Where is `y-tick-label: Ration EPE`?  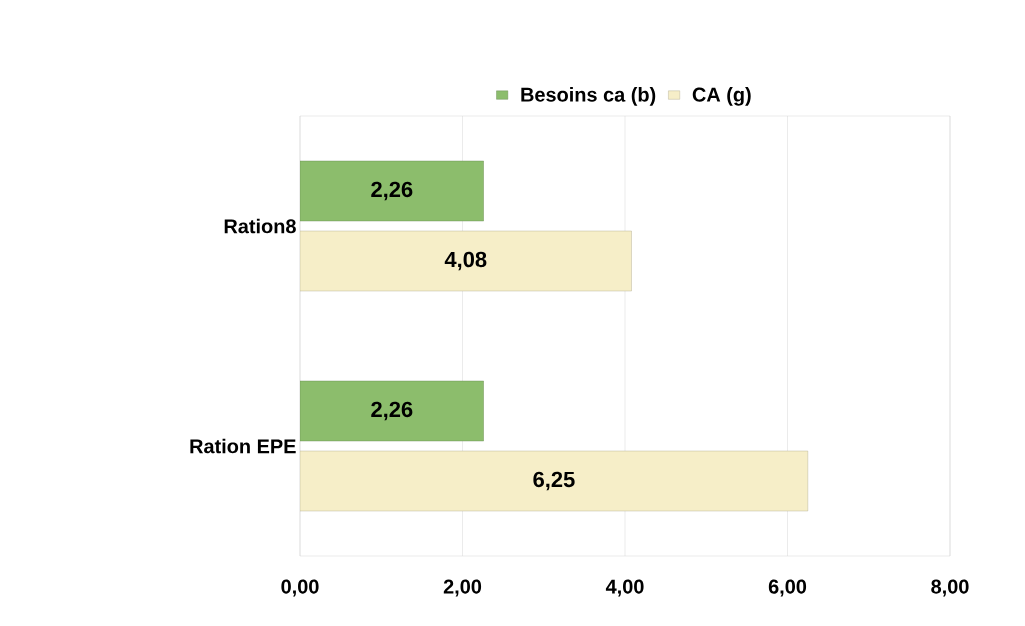 y-tick-label: Ration EPE is located at coordinates (243, 446).